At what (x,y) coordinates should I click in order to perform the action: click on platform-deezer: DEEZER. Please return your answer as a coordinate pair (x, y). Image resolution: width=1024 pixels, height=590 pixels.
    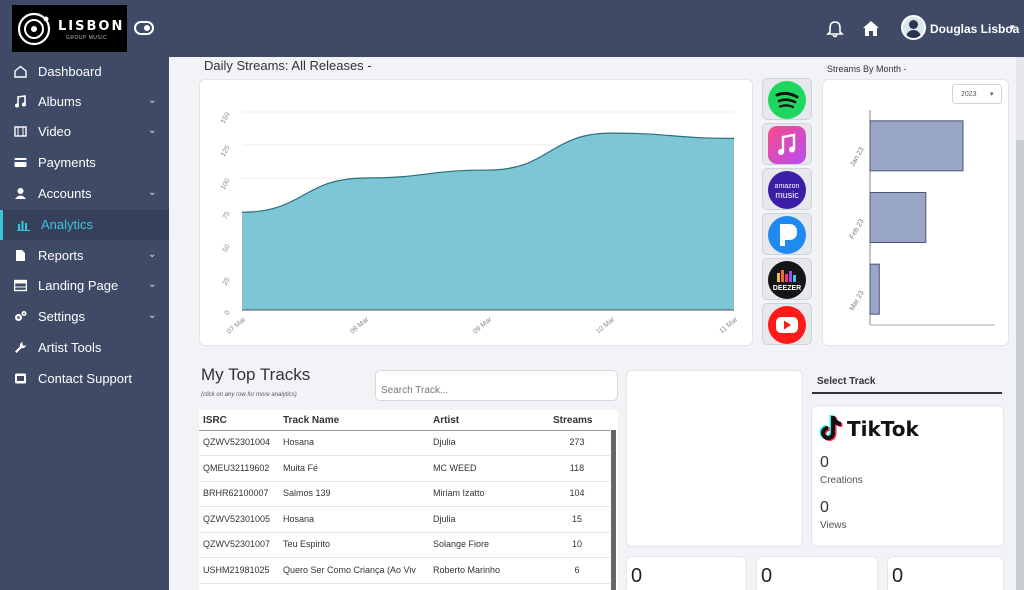
    Looking at the image, I should click on (787, 279).